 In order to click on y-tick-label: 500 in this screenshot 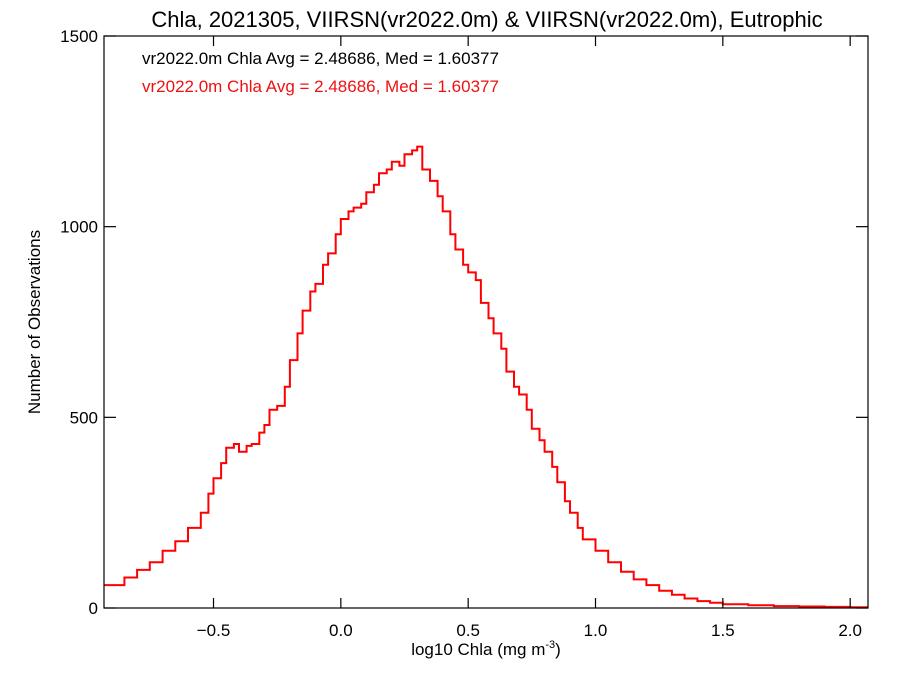, I will do `click(84, 417)`.